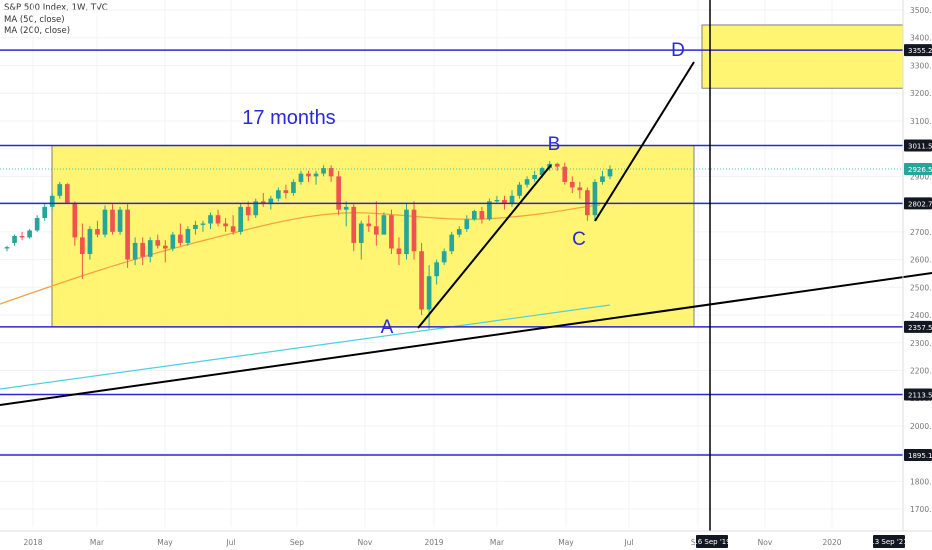 Image resolution: width=932 pixels, height=550 pixels. What do you see at coordinates (802, 56) in the screenshot?
I see `target-box` at bounding box center [802, 56].